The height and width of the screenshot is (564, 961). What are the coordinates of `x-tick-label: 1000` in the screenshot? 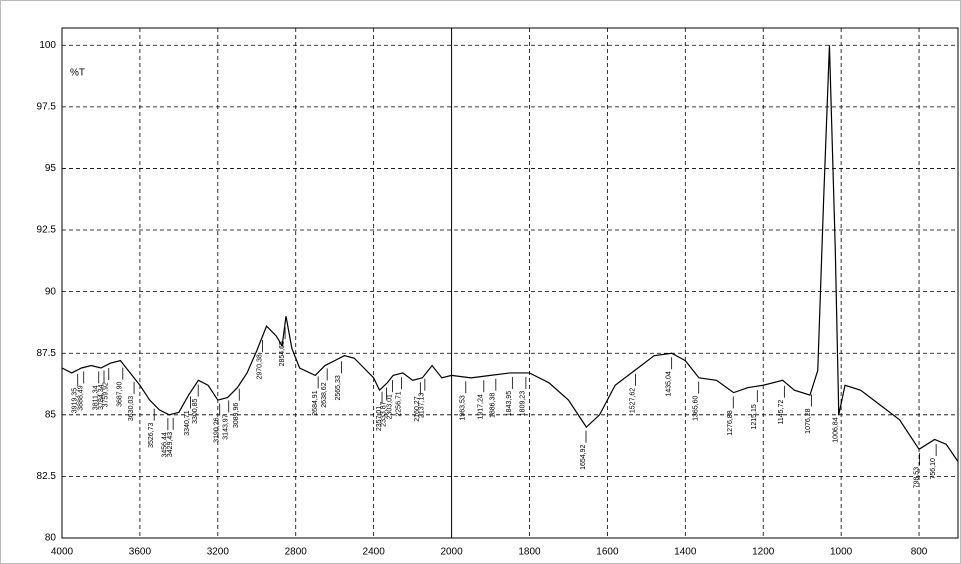 It's located at (841, 552).